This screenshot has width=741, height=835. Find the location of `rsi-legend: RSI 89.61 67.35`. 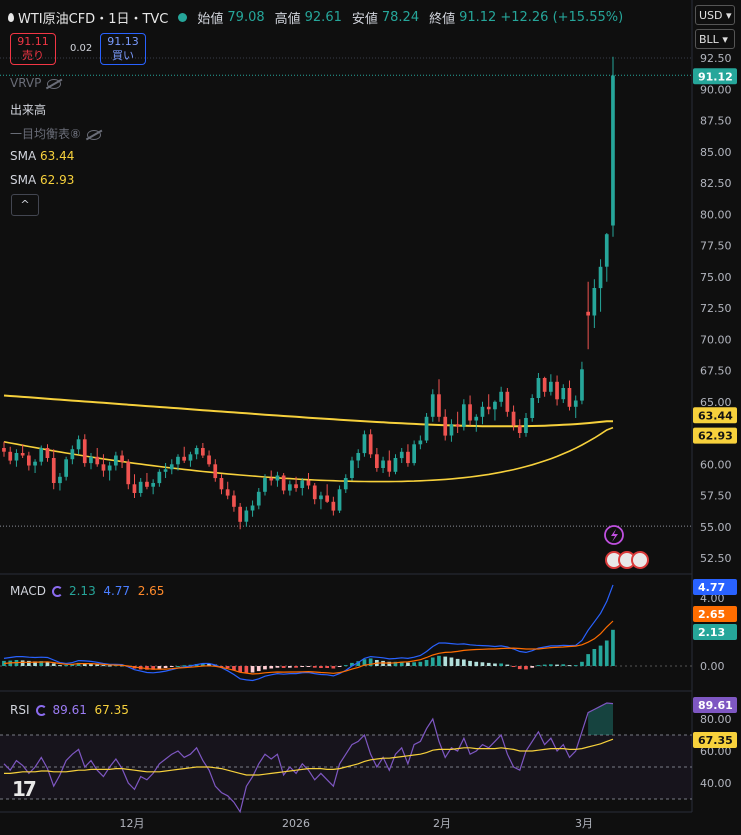

rsi-legend: RSI 89.61 67.35 is located at coordinates (69, 710).